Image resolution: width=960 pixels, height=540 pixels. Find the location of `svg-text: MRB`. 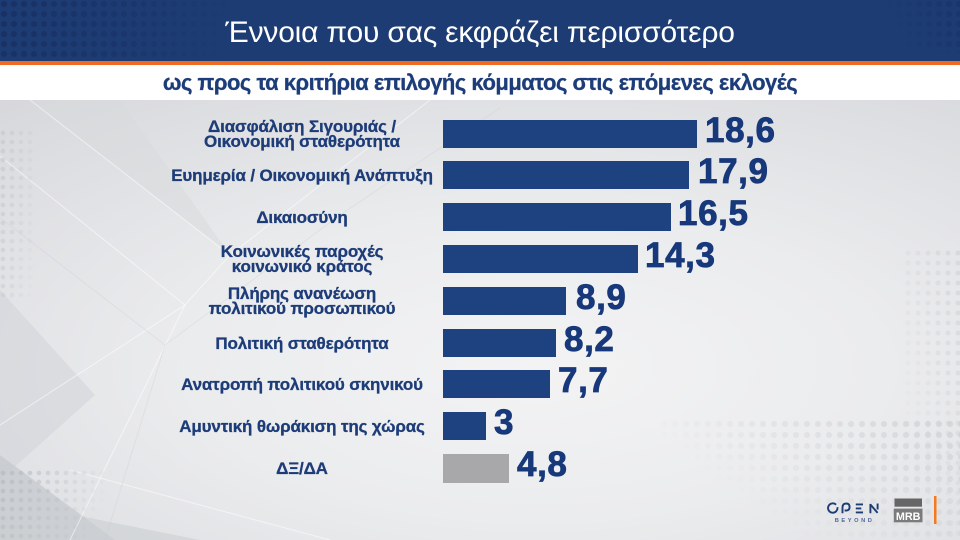

svg-text: MRB is located at coordinates (908, 517).